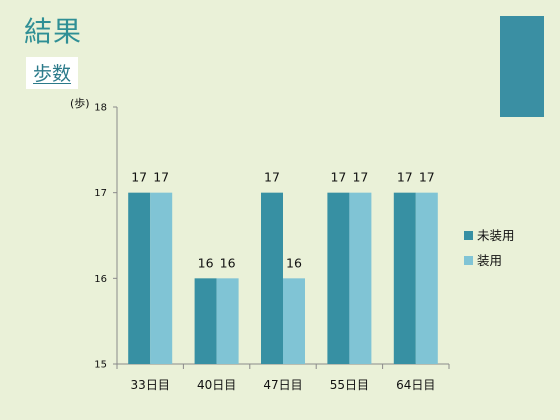 The height and width of the screenshot is (420, 560). I want to click on y-tick-label: 18, so click(100, 108).